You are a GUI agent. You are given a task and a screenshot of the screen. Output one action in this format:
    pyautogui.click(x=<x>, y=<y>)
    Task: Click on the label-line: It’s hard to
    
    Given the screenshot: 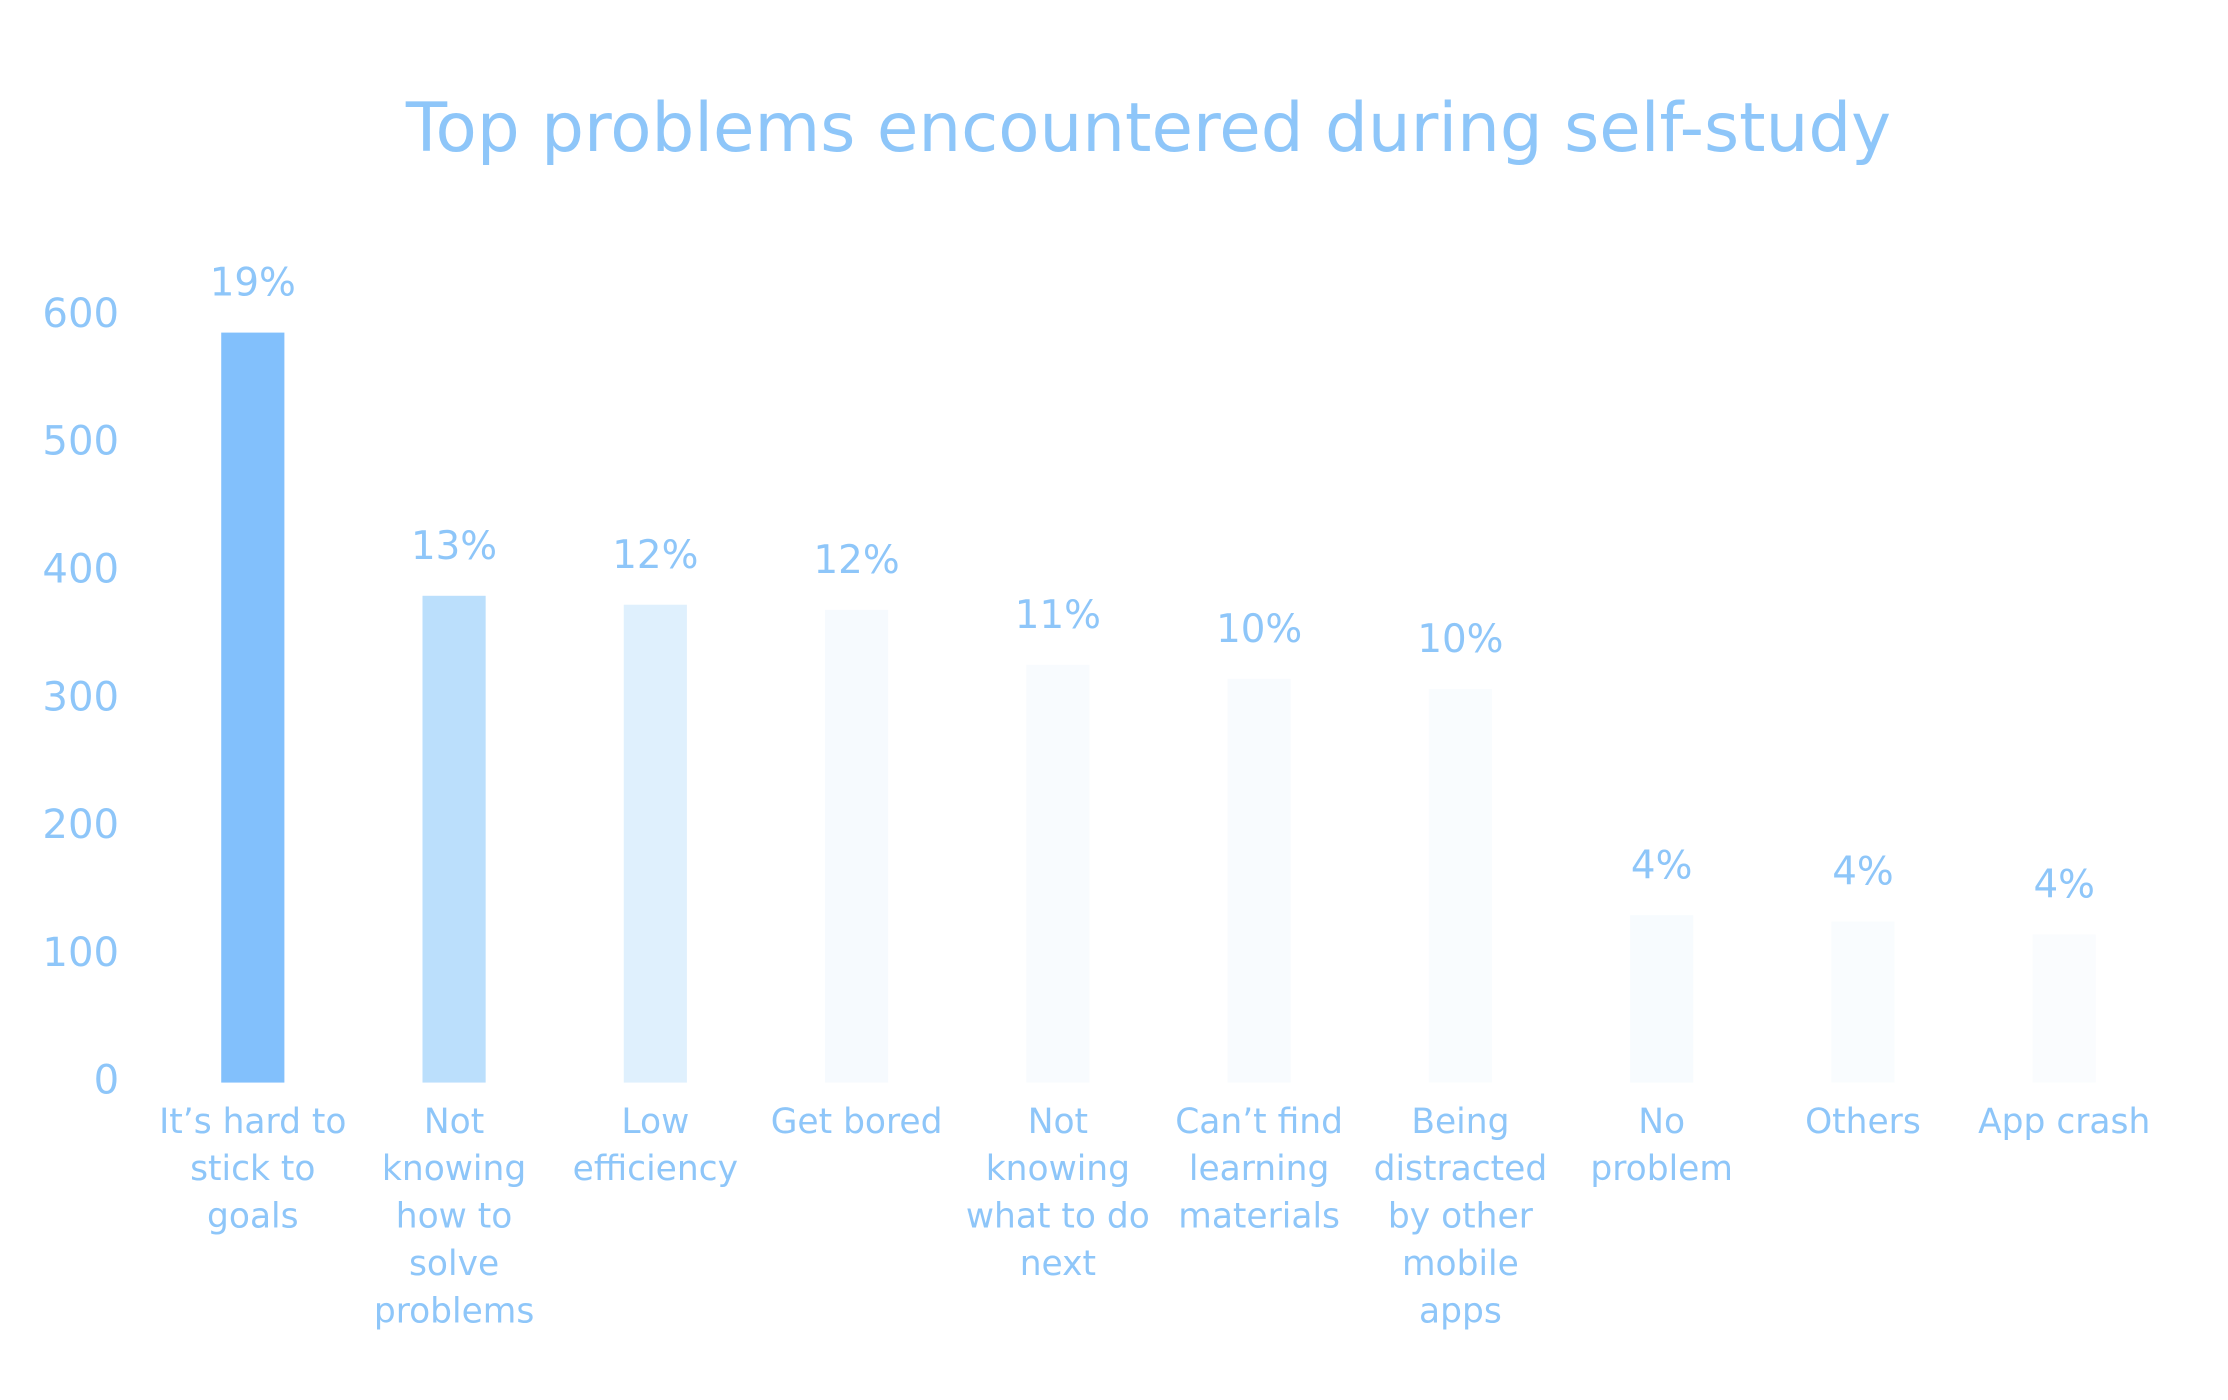 What is the action you would take?
    pyautogui.click(x=252, y=1121)
    